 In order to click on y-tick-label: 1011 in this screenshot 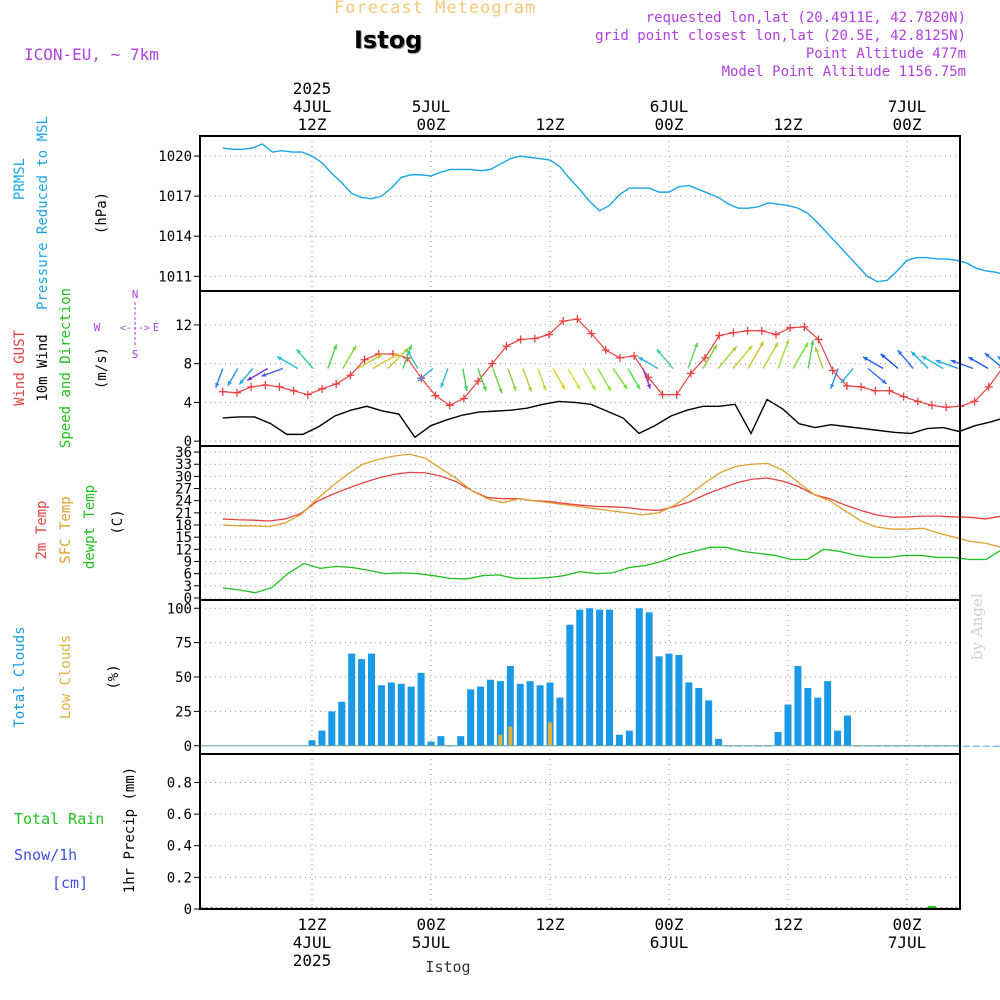, I will do `click(175, 277)`.